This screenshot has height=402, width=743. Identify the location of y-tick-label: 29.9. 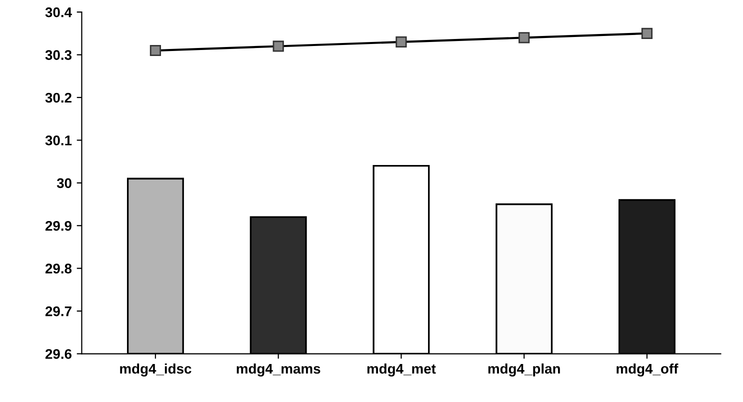
(58, 225).